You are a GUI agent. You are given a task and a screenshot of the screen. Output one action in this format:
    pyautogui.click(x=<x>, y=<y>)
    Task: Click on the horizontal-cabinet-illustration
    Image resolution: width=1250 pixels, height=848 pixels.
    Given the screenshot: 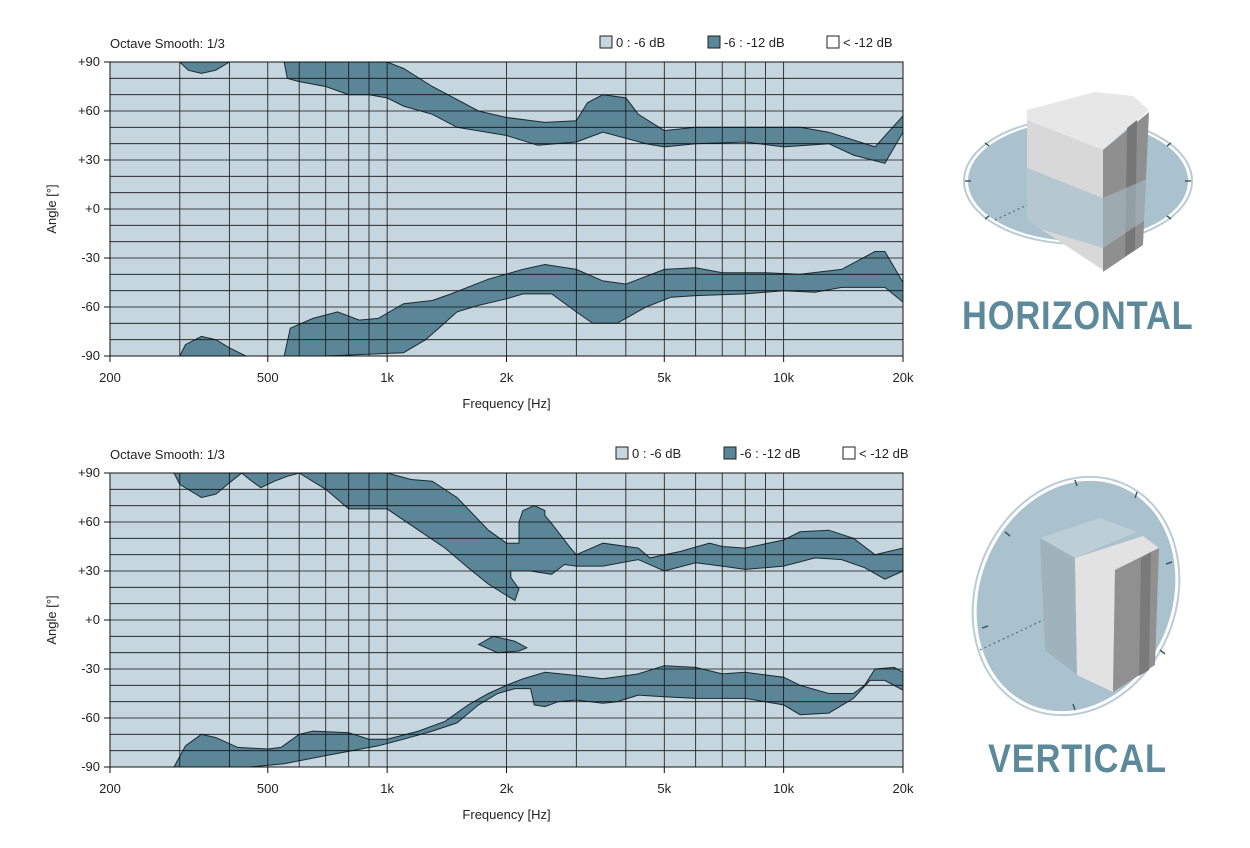 What is the action you would take?
    pyautogui.click(x=1078, y=182)
    